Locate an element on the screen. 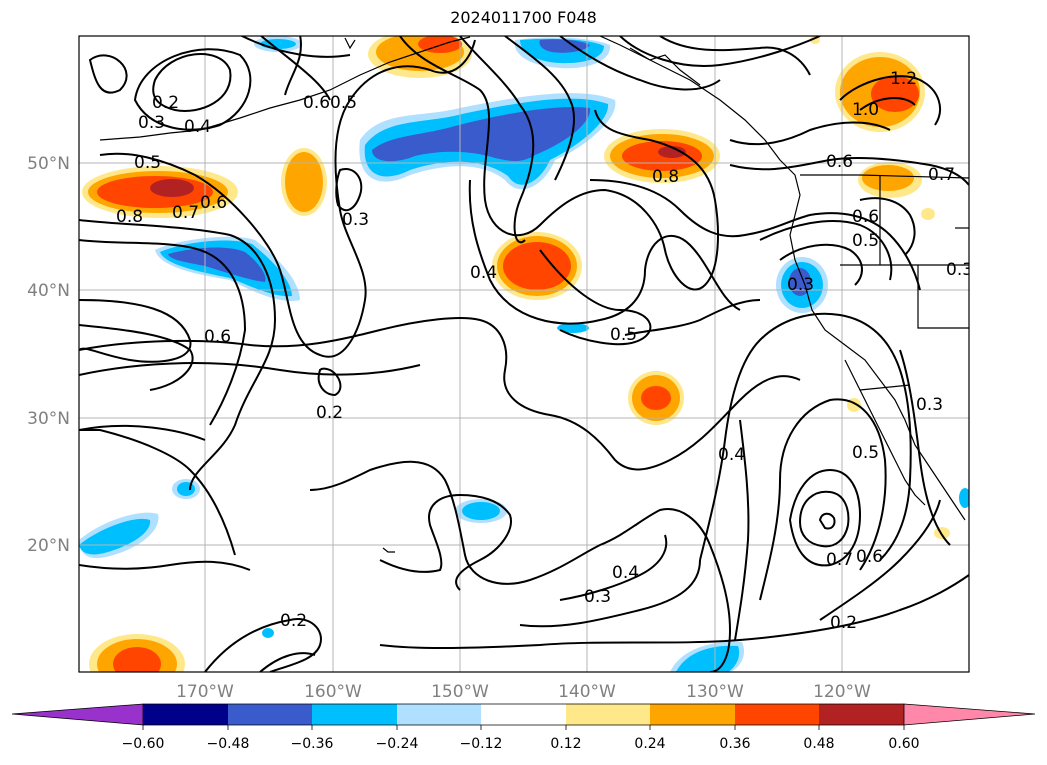  longitude-labels: 170°W 160°W 150°W 140°W 130°W 120°W is located at coordinates (523, 692).